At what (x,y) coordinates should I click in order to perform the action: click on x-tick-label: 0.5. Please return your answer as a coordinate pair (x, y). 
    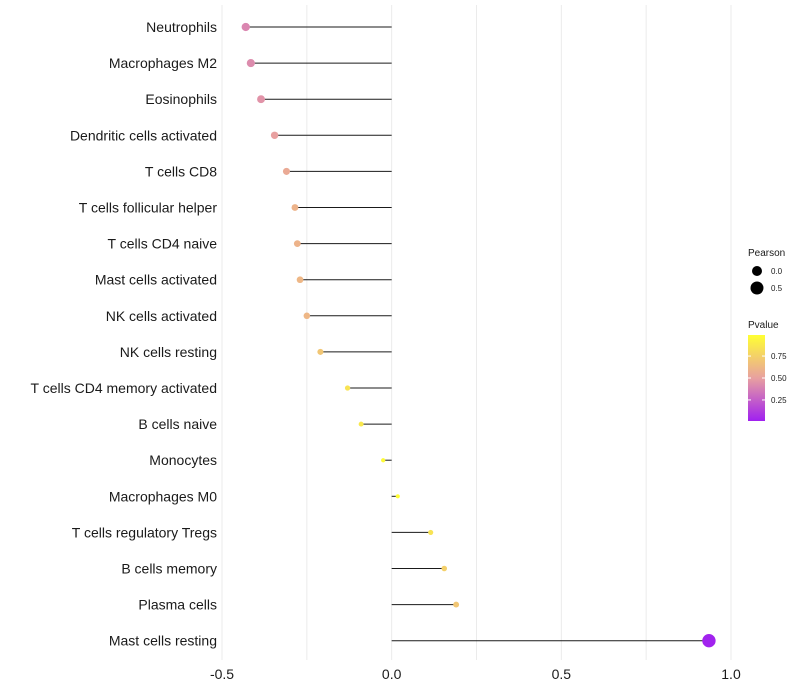
    Looking at the image, I should click on (562, 674).